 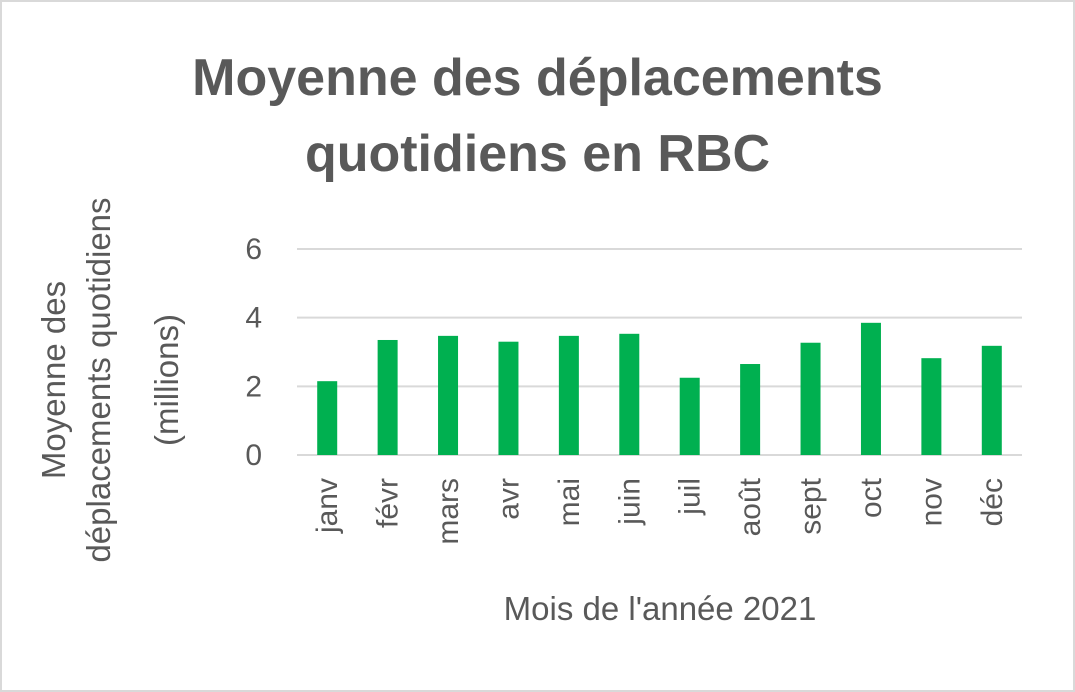 I want to click on x-category-label: févr, so click(x=388, y=503).